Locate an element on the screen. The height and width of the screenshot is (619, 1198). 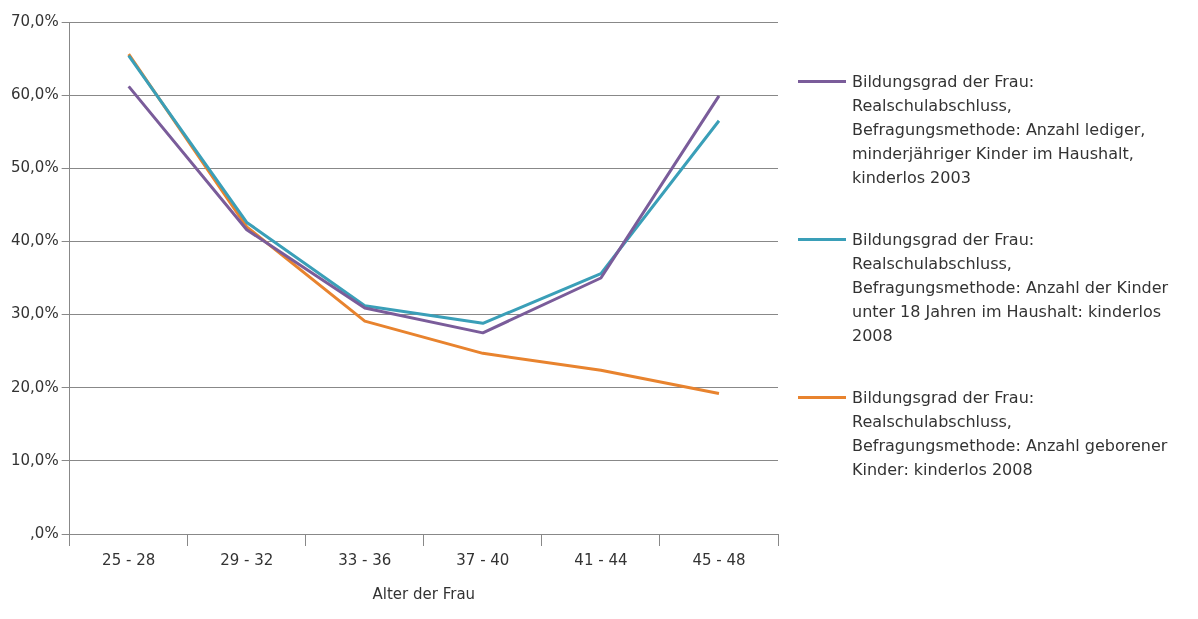
y-tick-label: 60,0% is located at coordinates (35, 94).